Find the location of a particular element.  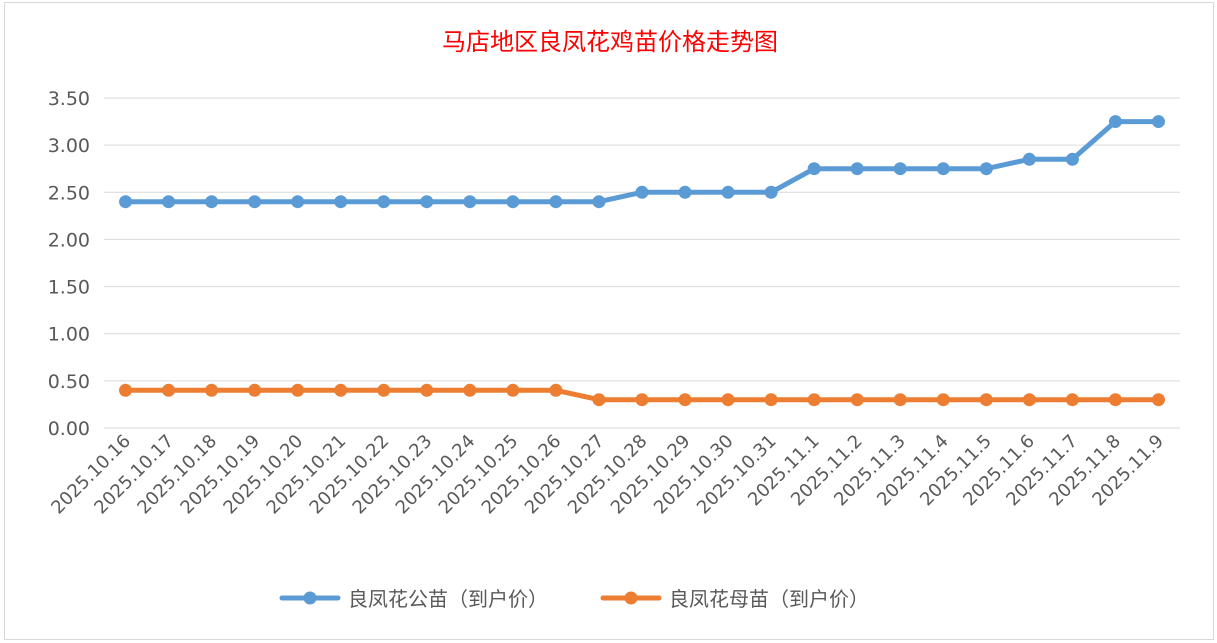

y-tick-label: 1.00 is located at coordinates (69, 335).